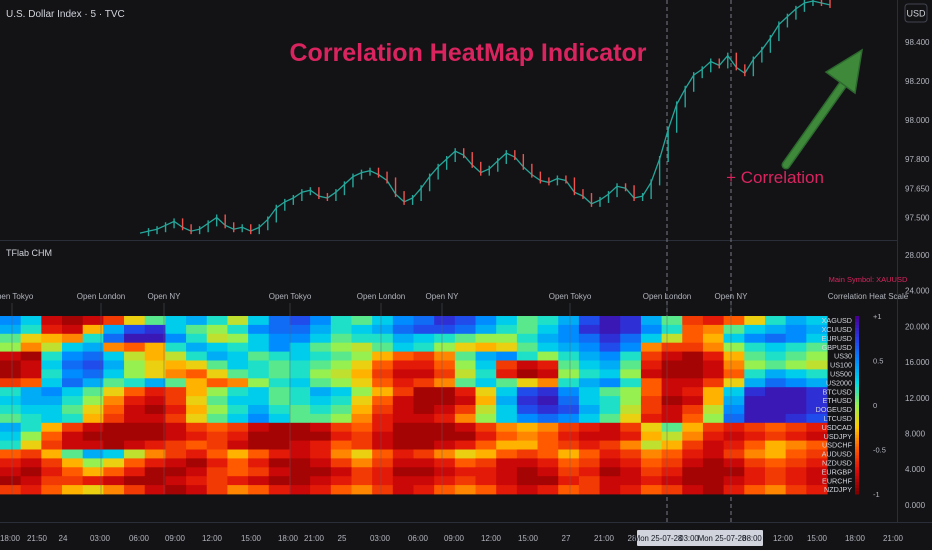 This screenshot has height=550, width=932. I want to click on session-label: Open NY, so click(732, 296).